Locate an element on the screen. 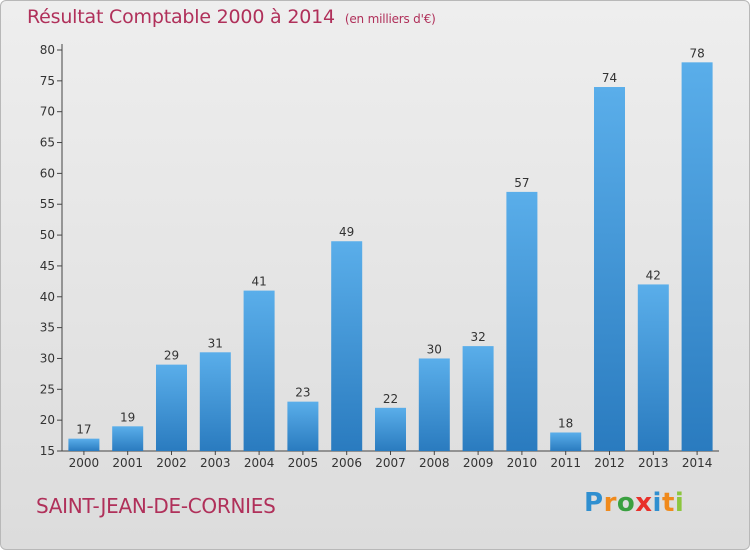 The width and height of the screenshot is (750, 550). data-label: 41 is located at coordinates (258, 282).